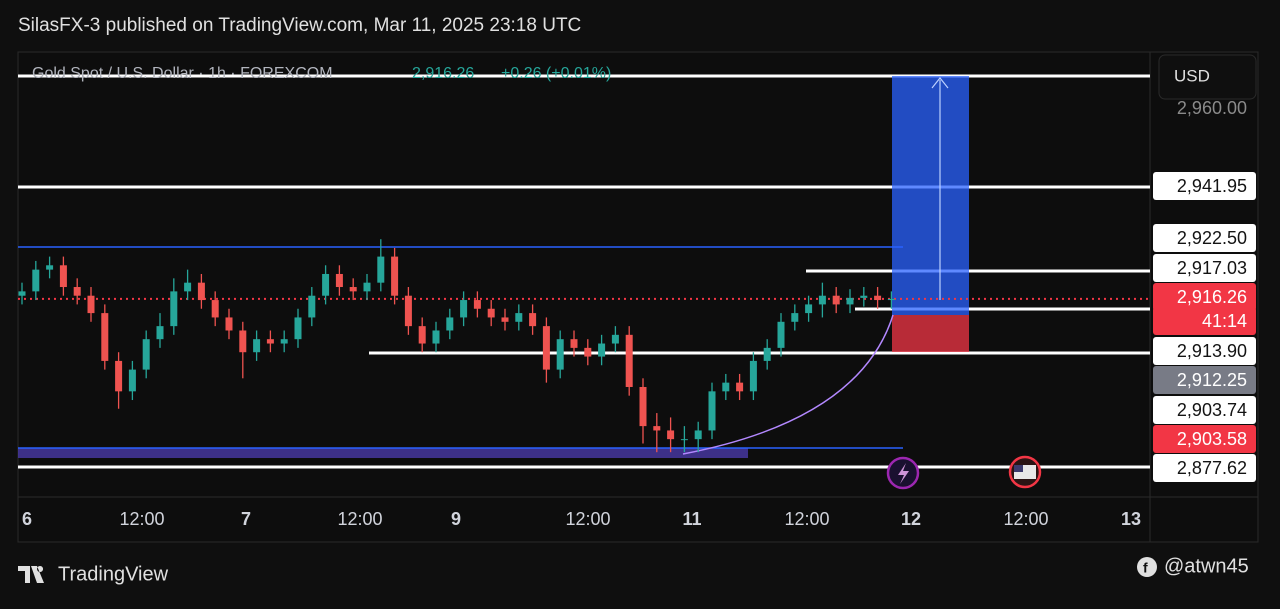 The height and width of the screenshot is (609, 1280). What do you see at coordinates (930, 333) in the screenshot?
I see `stop-zone` at bounding box center [930, 333].